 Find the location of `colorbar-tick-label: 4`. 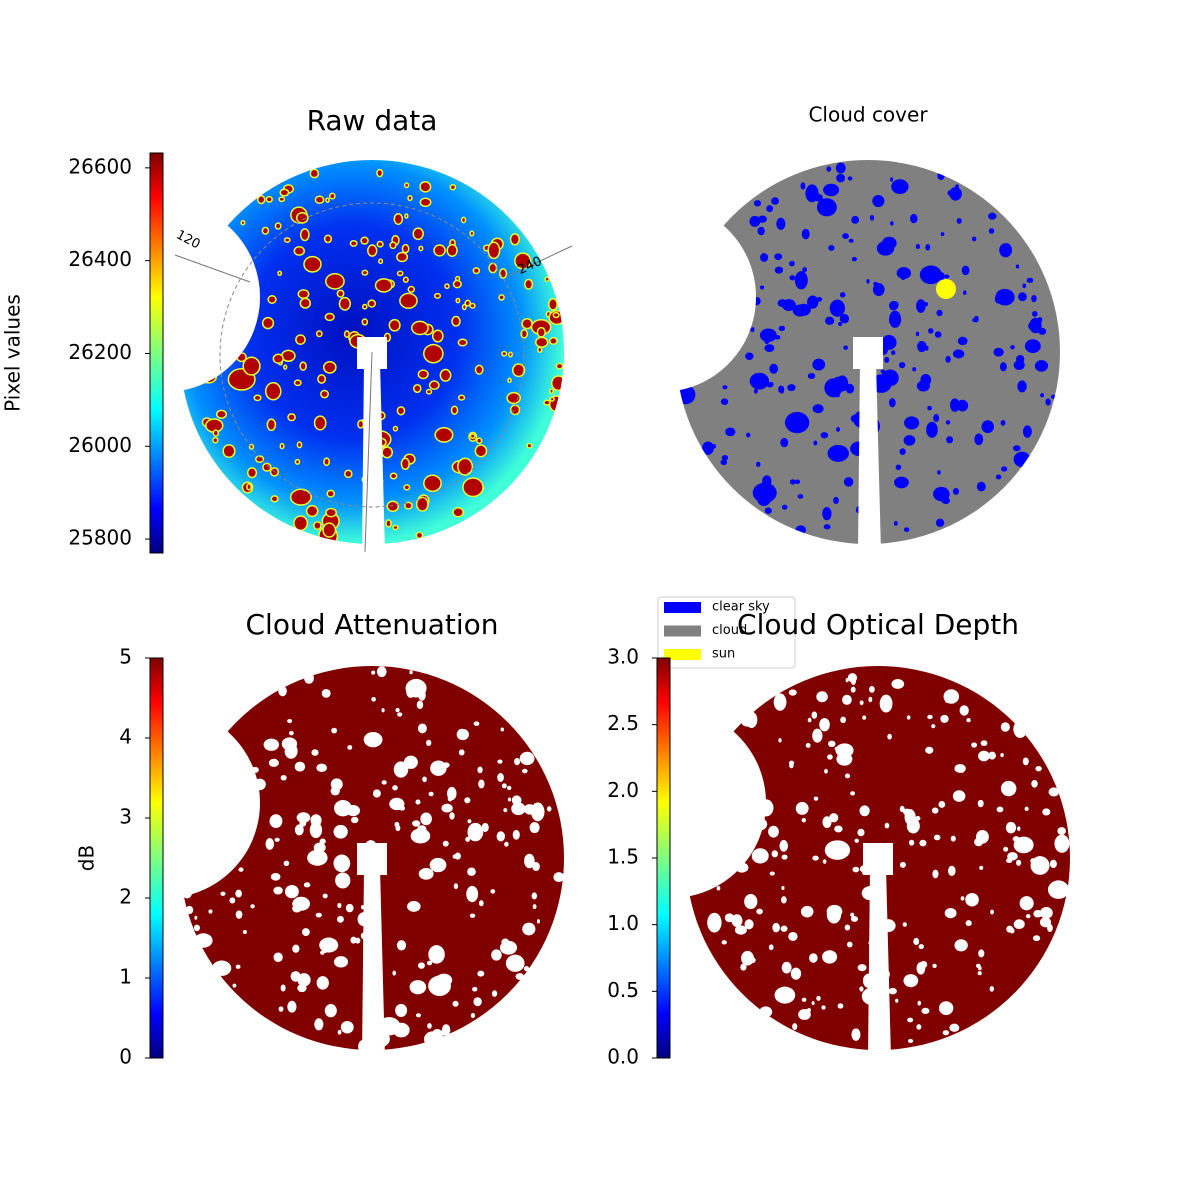

colorbar-tick-label: 4 is located at coordinates (125, 737).